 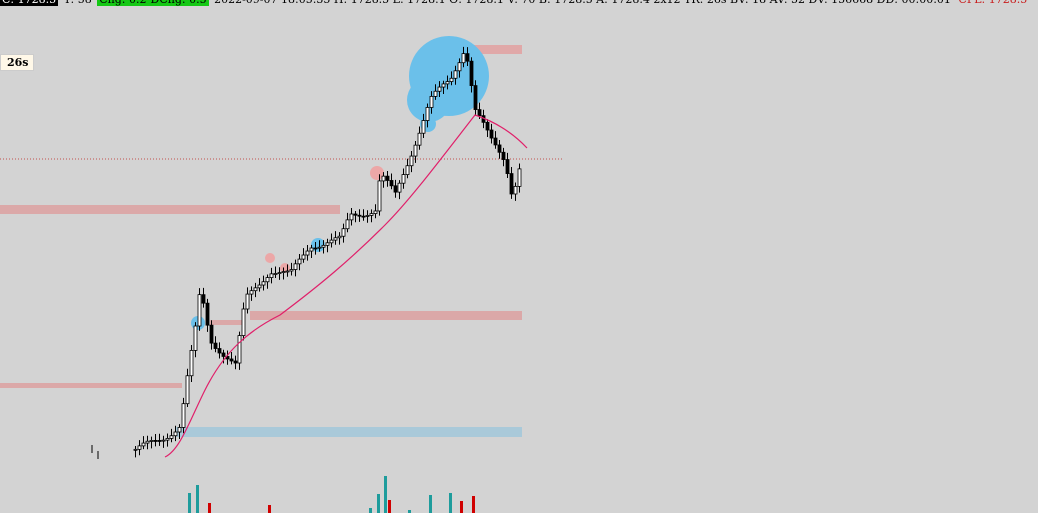 I want to click on close-price: C: 1728.5, so click(x=29, y=3).